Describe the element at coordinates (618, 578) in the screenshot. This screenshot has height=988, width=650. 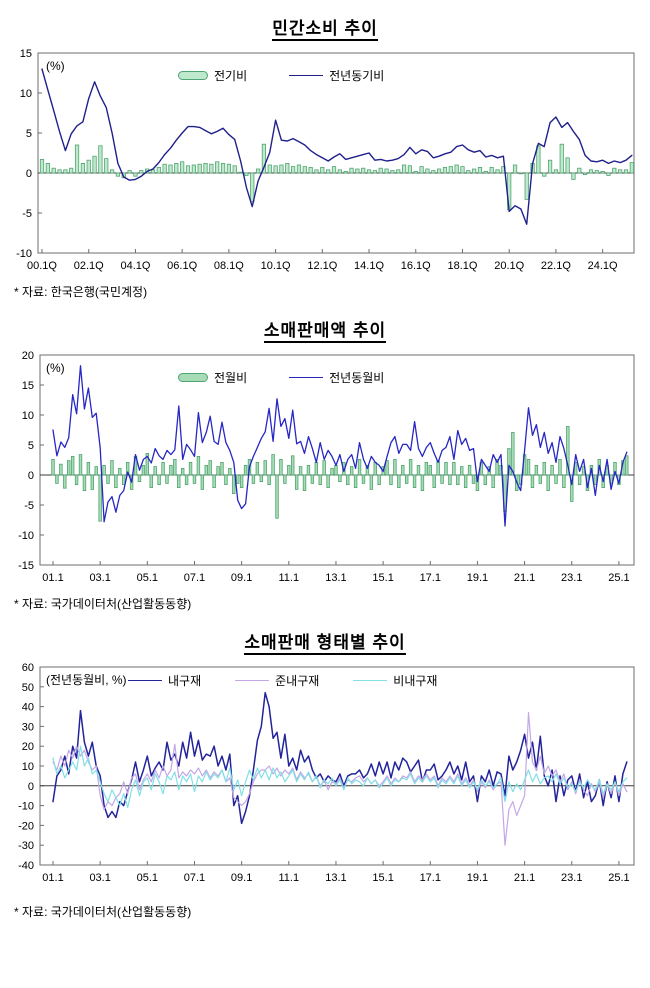
I see `x-tick-label: 25.1` at that location.